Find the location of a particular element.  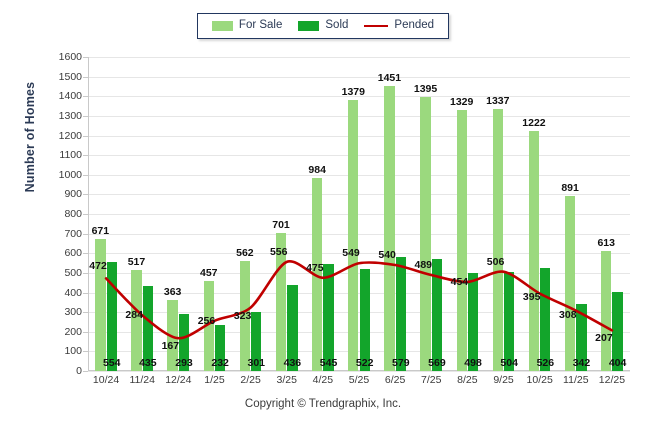

bar-group: 1222 526 is located at coordinates (540, 214).